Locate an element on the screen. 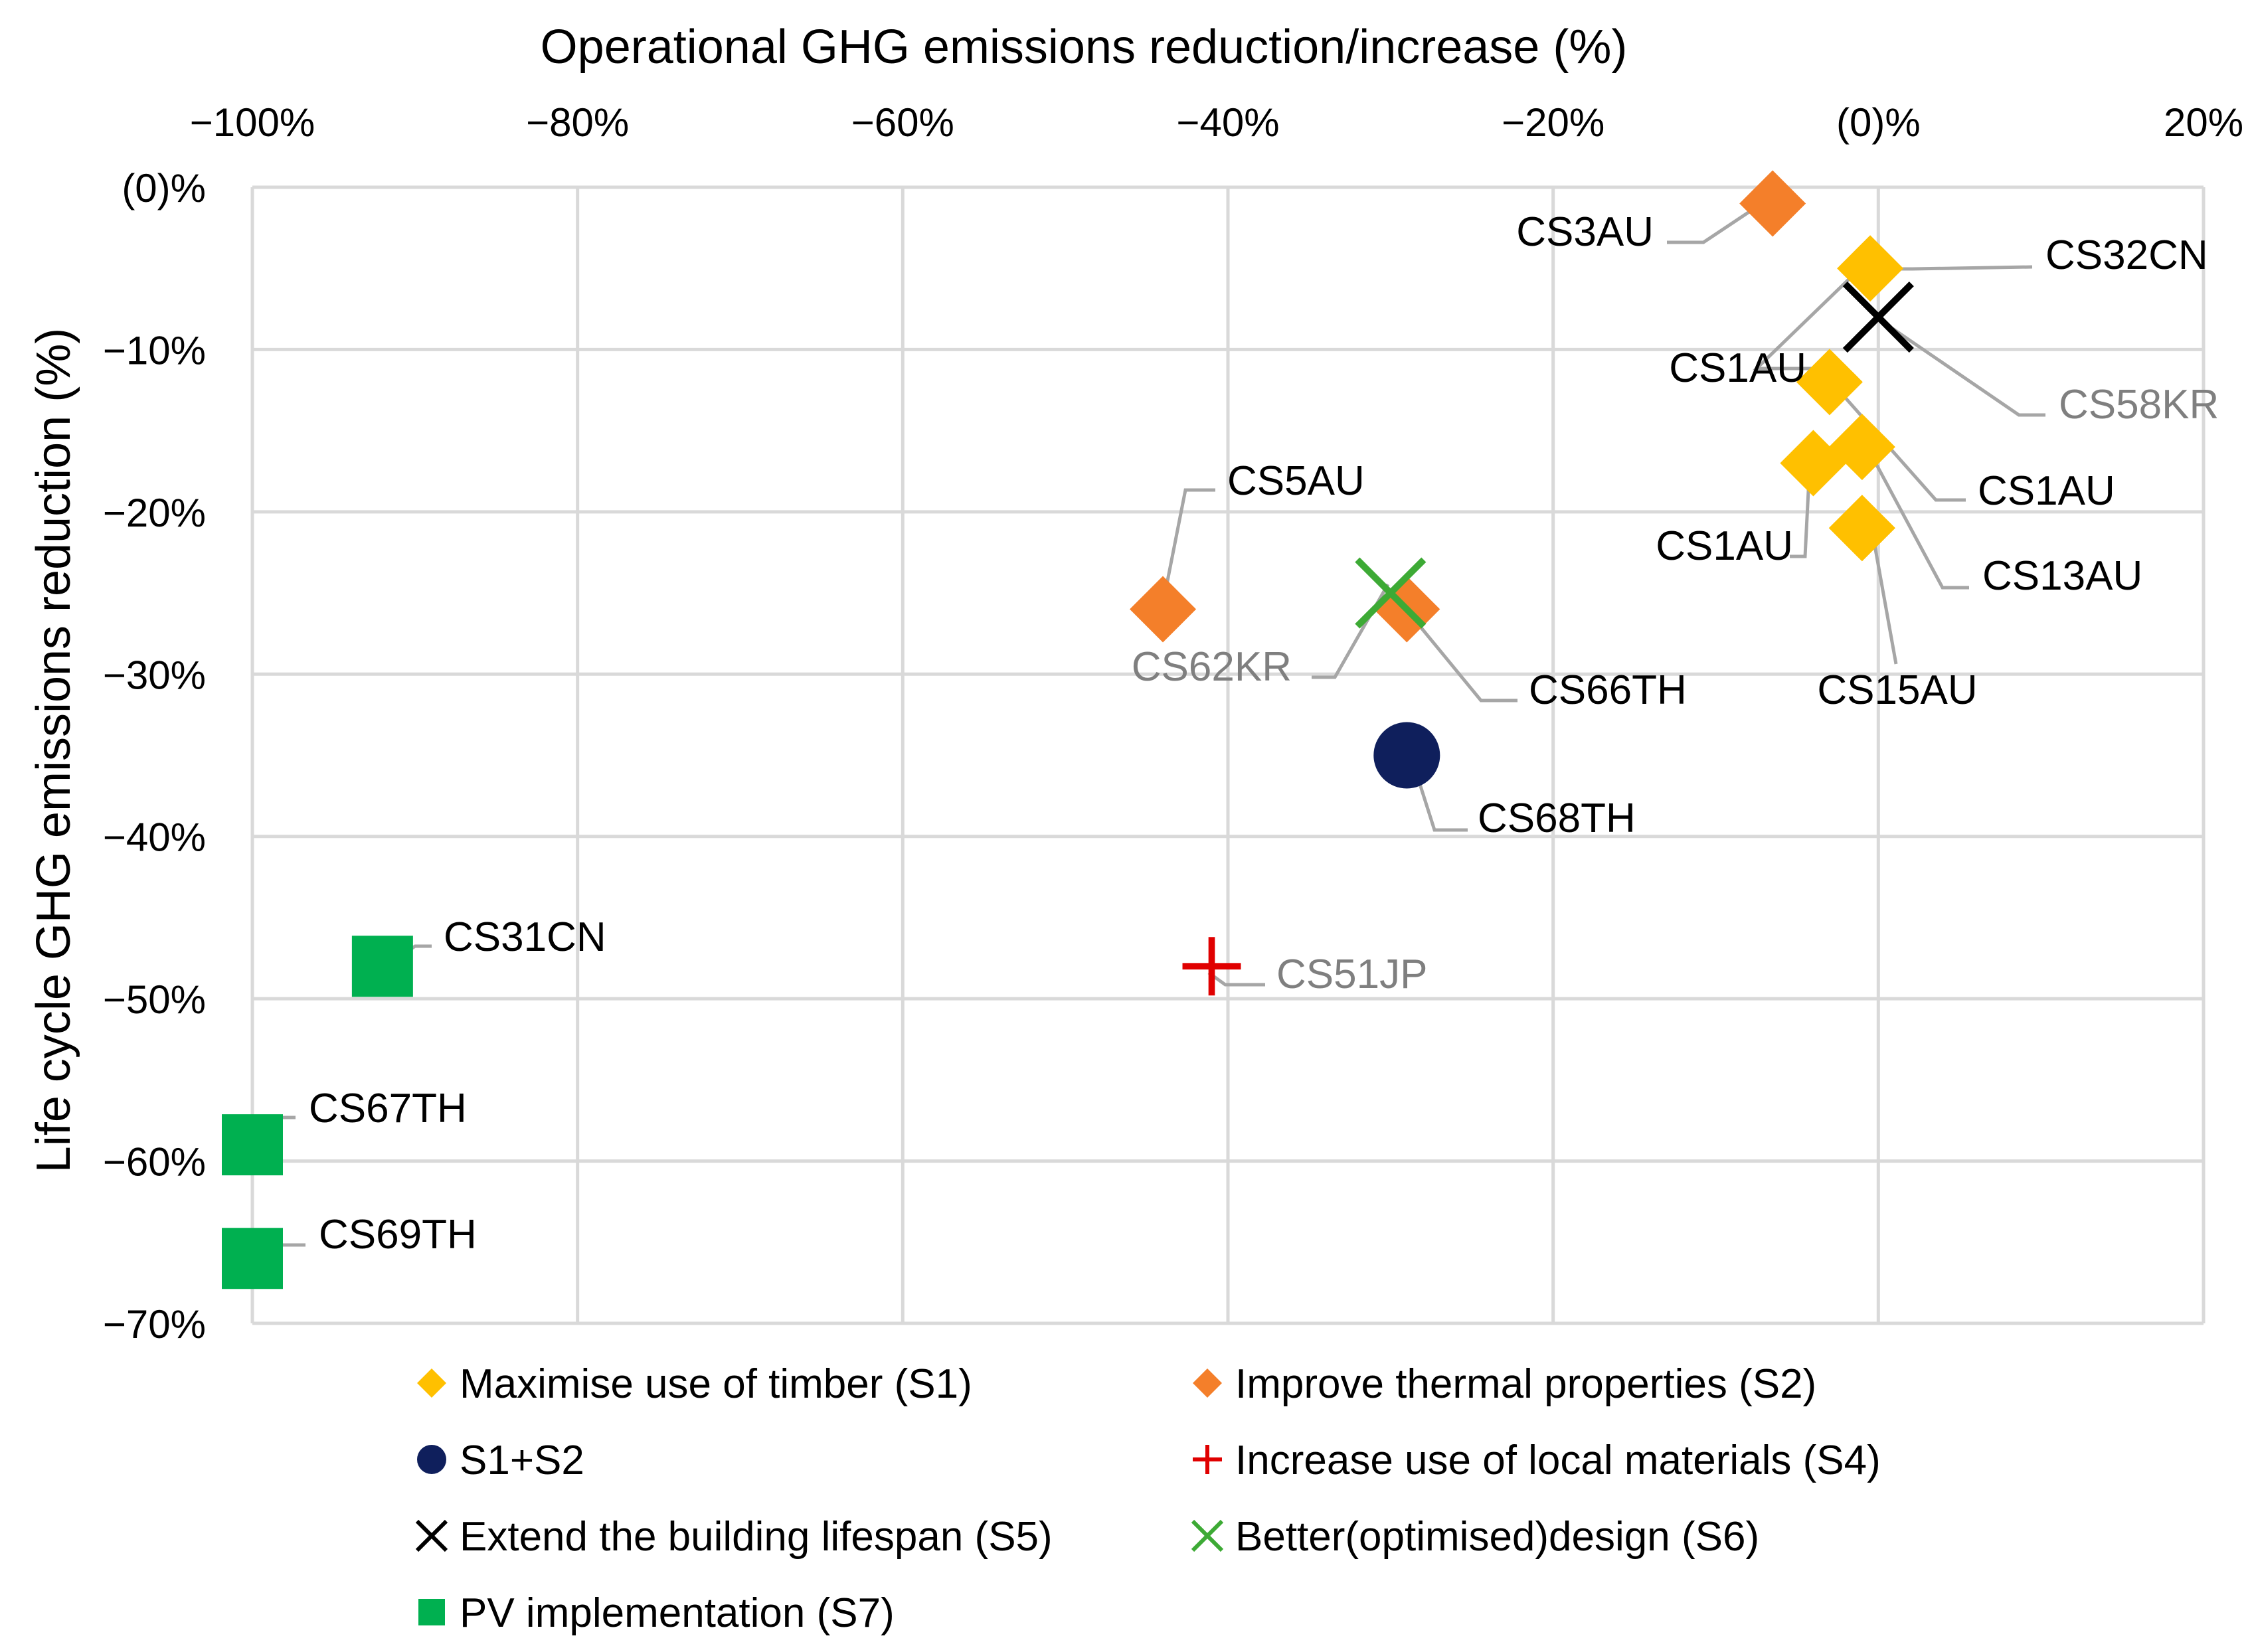  point-cs32cn is located at coordinates (1870, 268).